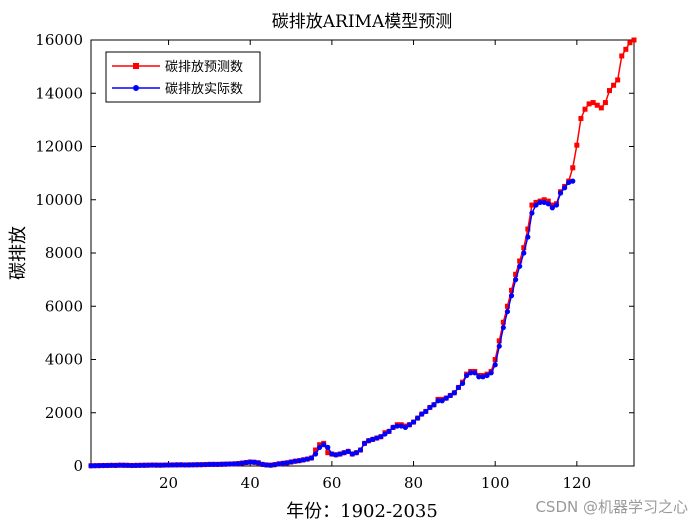 Image resolution: width=700 pixels, height=525 pixels. I want to click on legend: 碳排放预测数 碳排放实际数, so click(183, 77).